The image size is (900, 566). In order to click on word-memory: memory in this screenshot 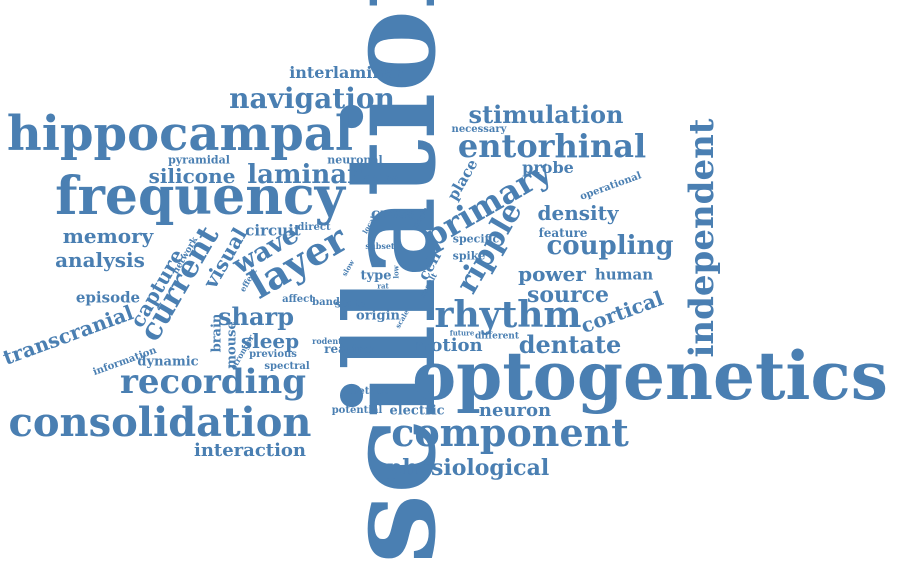, I will do `click(108, 236)`.